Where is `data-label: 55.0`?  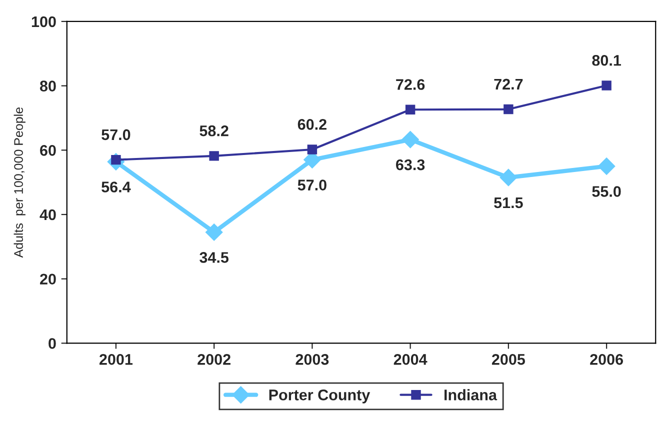 data-label: 55.0 is located at coordinates (606, 191).